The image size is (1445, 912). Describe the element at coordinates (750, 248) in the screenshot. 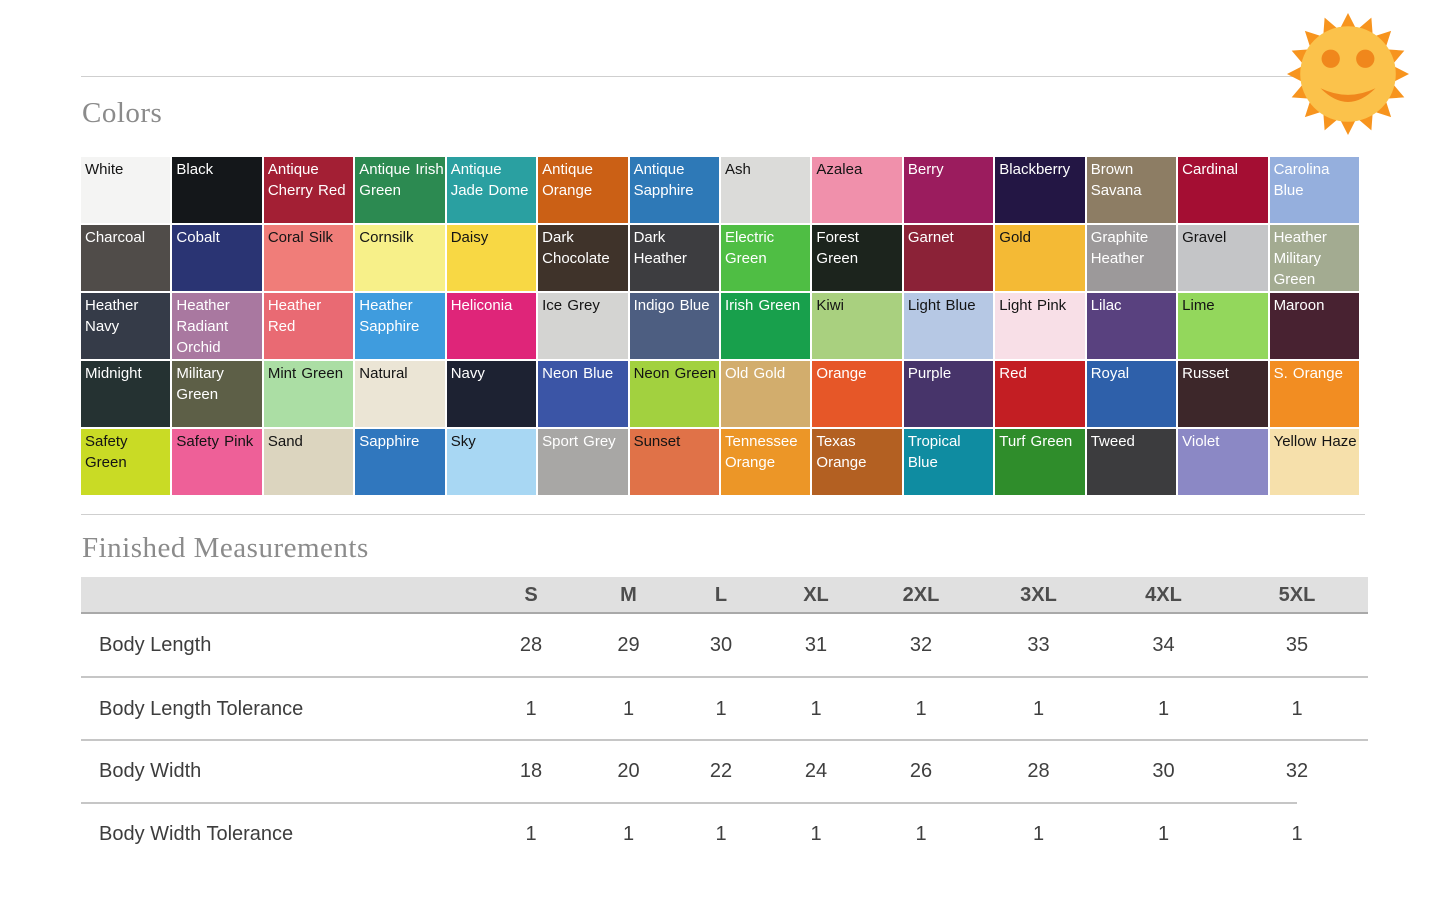

I see `color-swatch-label: Electric Green` at that location.